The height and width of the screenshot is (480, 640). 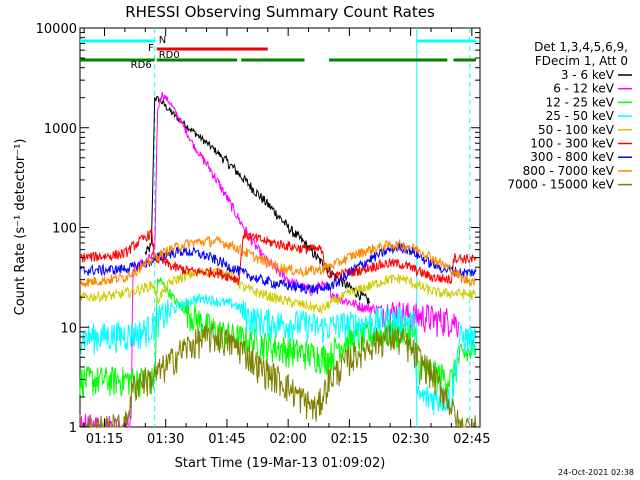 I want to click on legend-entry-label: 6 - 12 keV, so click(x=584, y=89).